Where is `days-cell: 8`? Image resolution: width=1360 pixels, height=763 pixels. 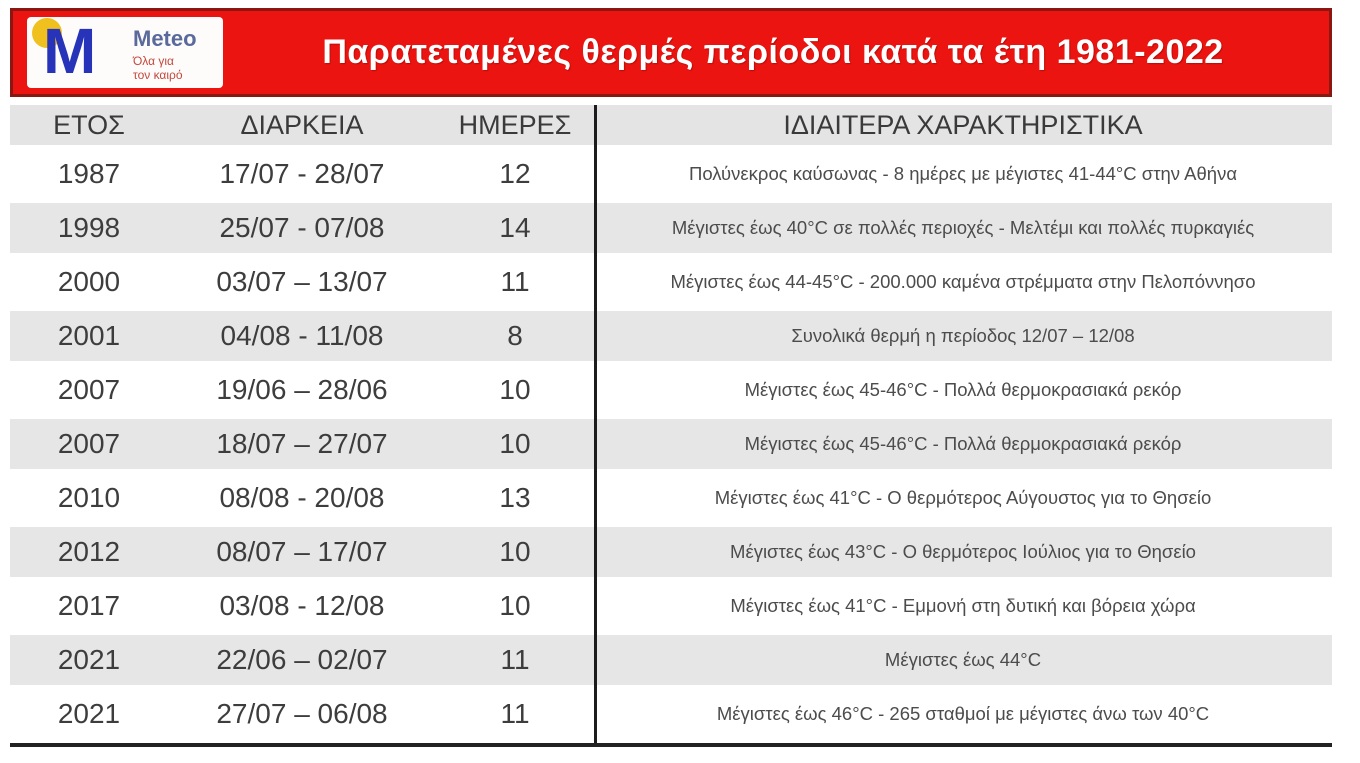 days-cell: 8 is located at coordinates (515, 337).